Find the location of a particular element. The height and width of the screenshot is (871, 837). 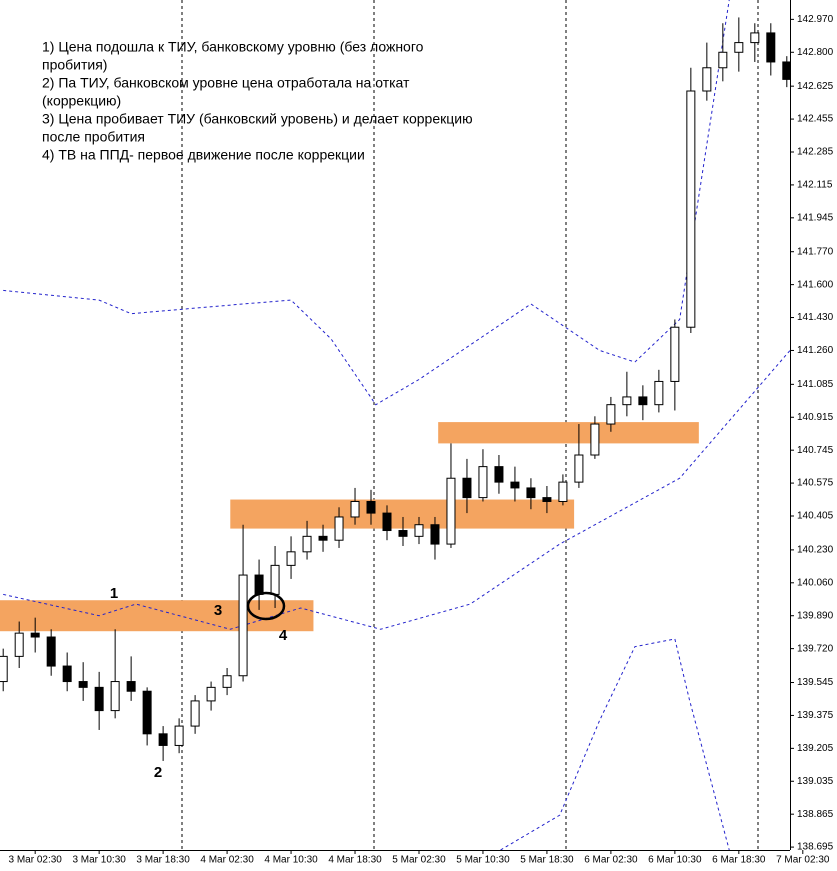

y-tick-label: 141.600 is located at coordinates (815, 284).